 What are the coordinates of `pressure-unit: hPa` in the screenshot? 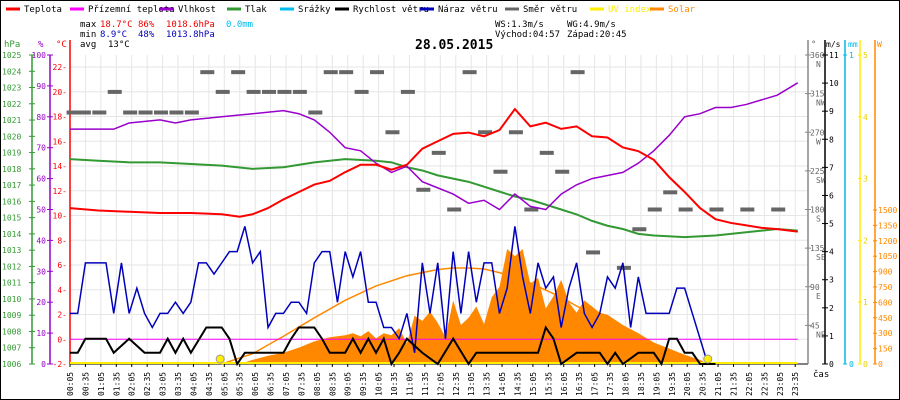 It's located at (12, 45).